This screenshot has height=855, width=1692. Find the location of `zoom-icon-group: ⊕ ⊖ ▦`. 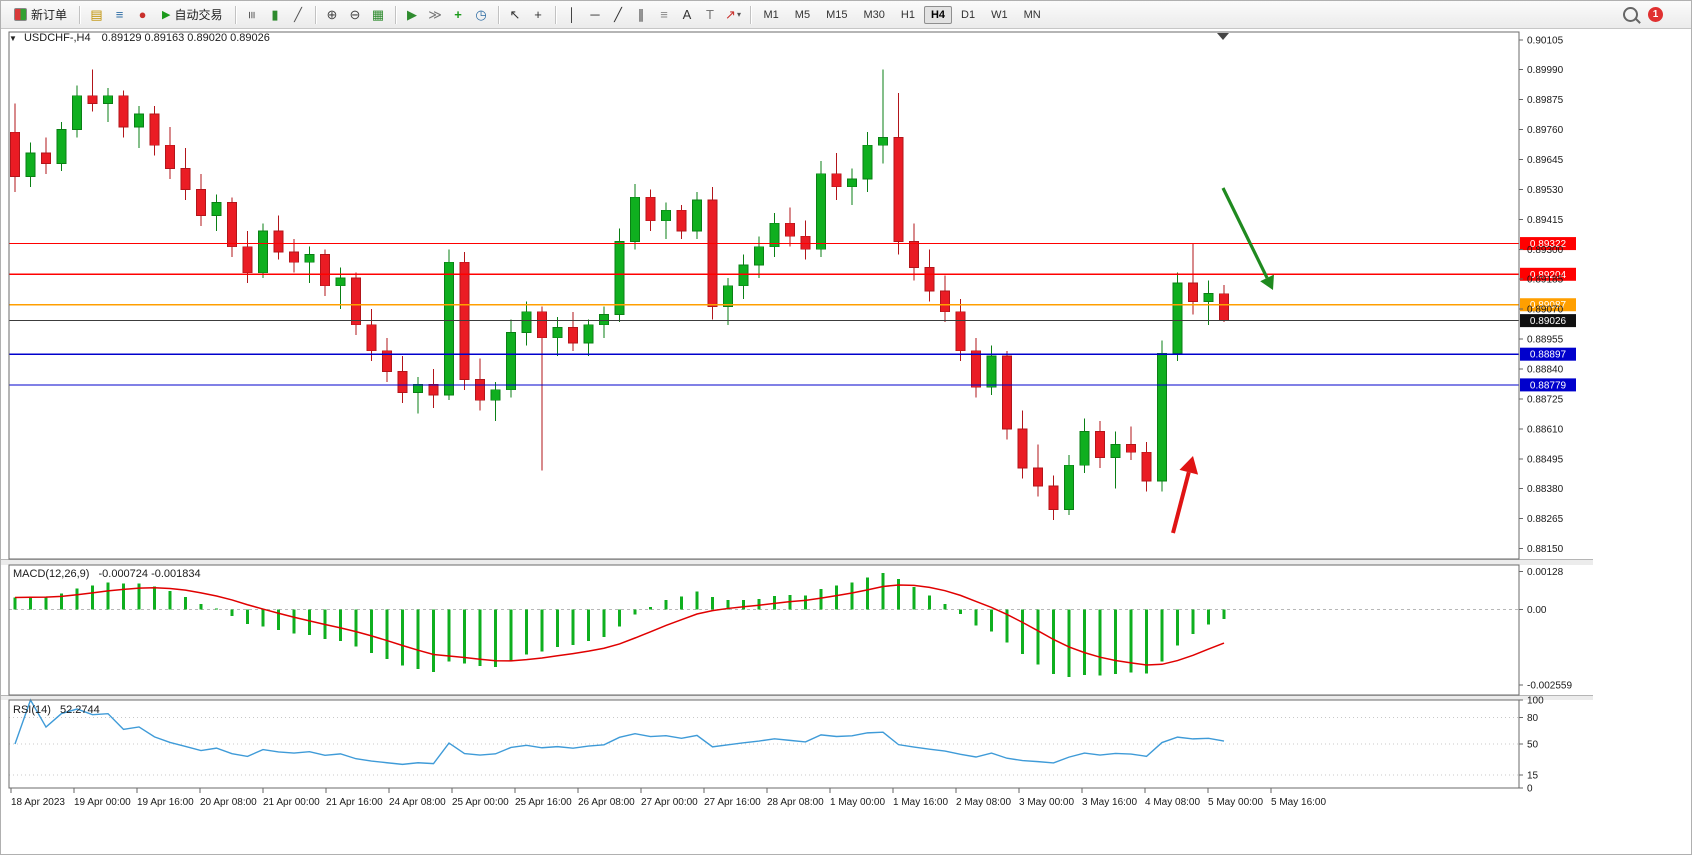

zoom-icon-group: ⊕ ⊖ ▦ is located at coordinates (355, 15).